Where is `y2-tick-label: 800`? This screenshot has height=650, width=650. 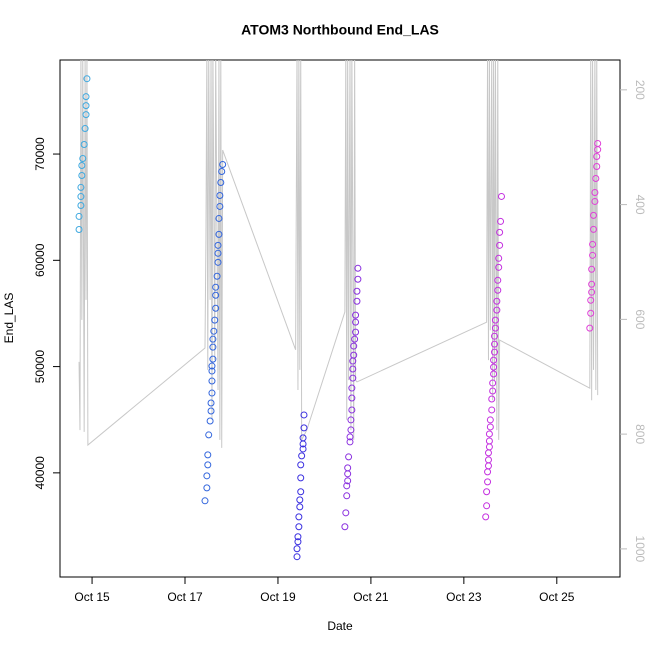 y2-tick-label: 800 is located at coordinates (640, 434).